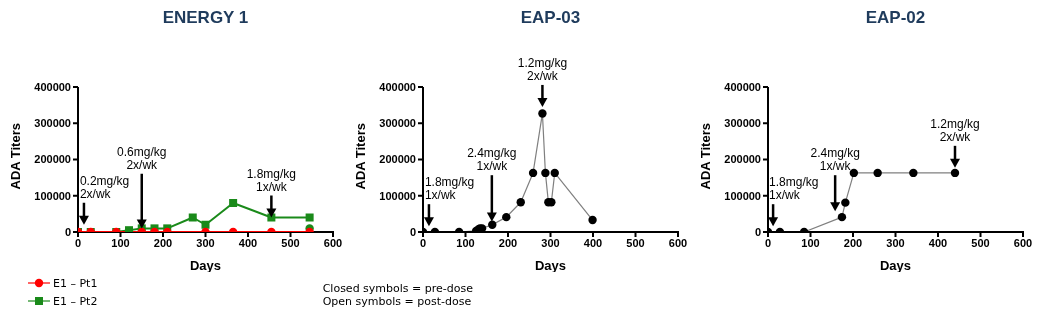 Image resolution: width=1052 pixels, height=328 pixels. Describe the element at coordinates (205, 18) in the screenshot. I see `chart-title: ENERGY 1` at that location.